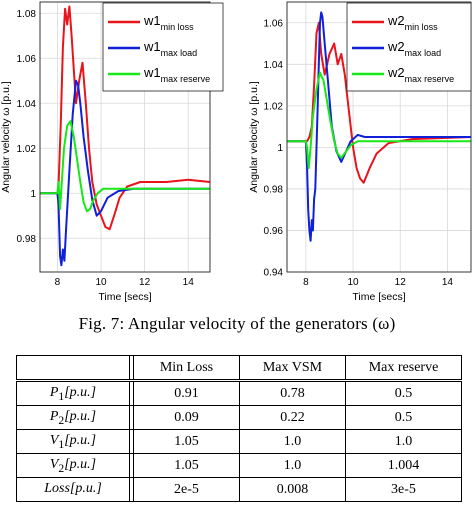 Image resolution: width=474 pixels, height=506 pixels. What do you see at coordinates (292, 368) in the screenshot?
I see `table-header-cell: Max VSM` at bounding box center [292, 368].